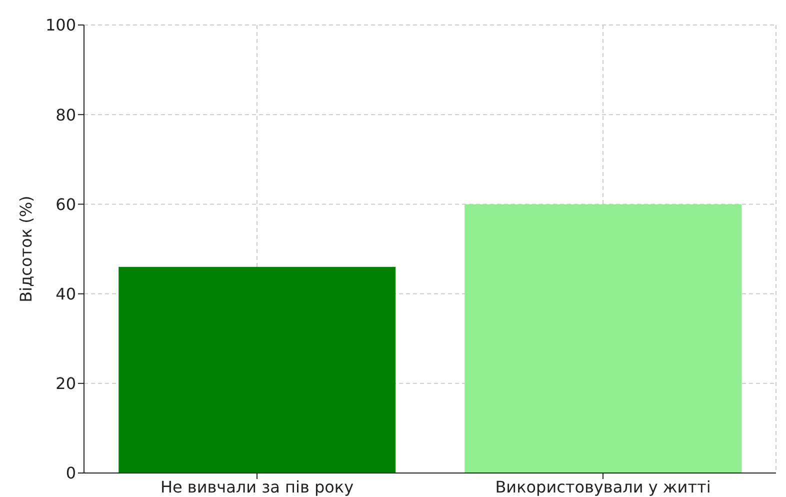 Image resolution: width=786 pixels, height=497 pixels. What do you see at coordinates (603, 486) in the screenshot?
I see `x-tick-label: Використовували у житті` at bounding box center [603, 486].